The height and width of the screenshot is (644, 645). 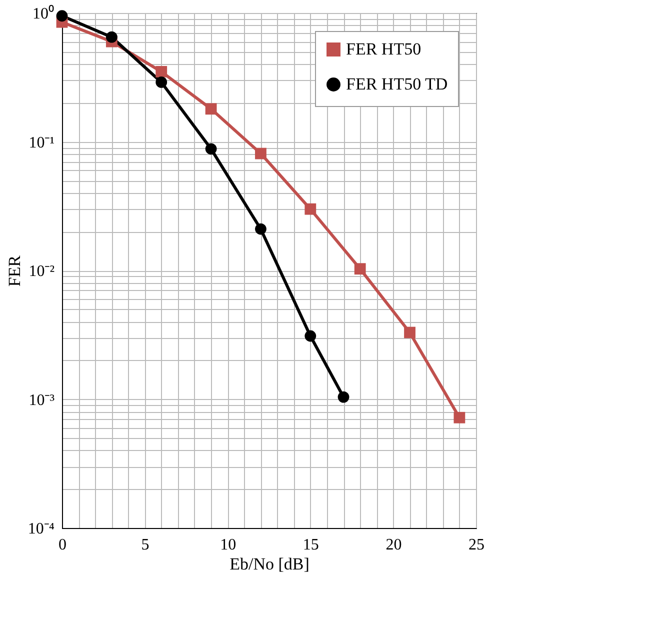 I want to click on x-tick-label: 0, so click(x=62, y=545).